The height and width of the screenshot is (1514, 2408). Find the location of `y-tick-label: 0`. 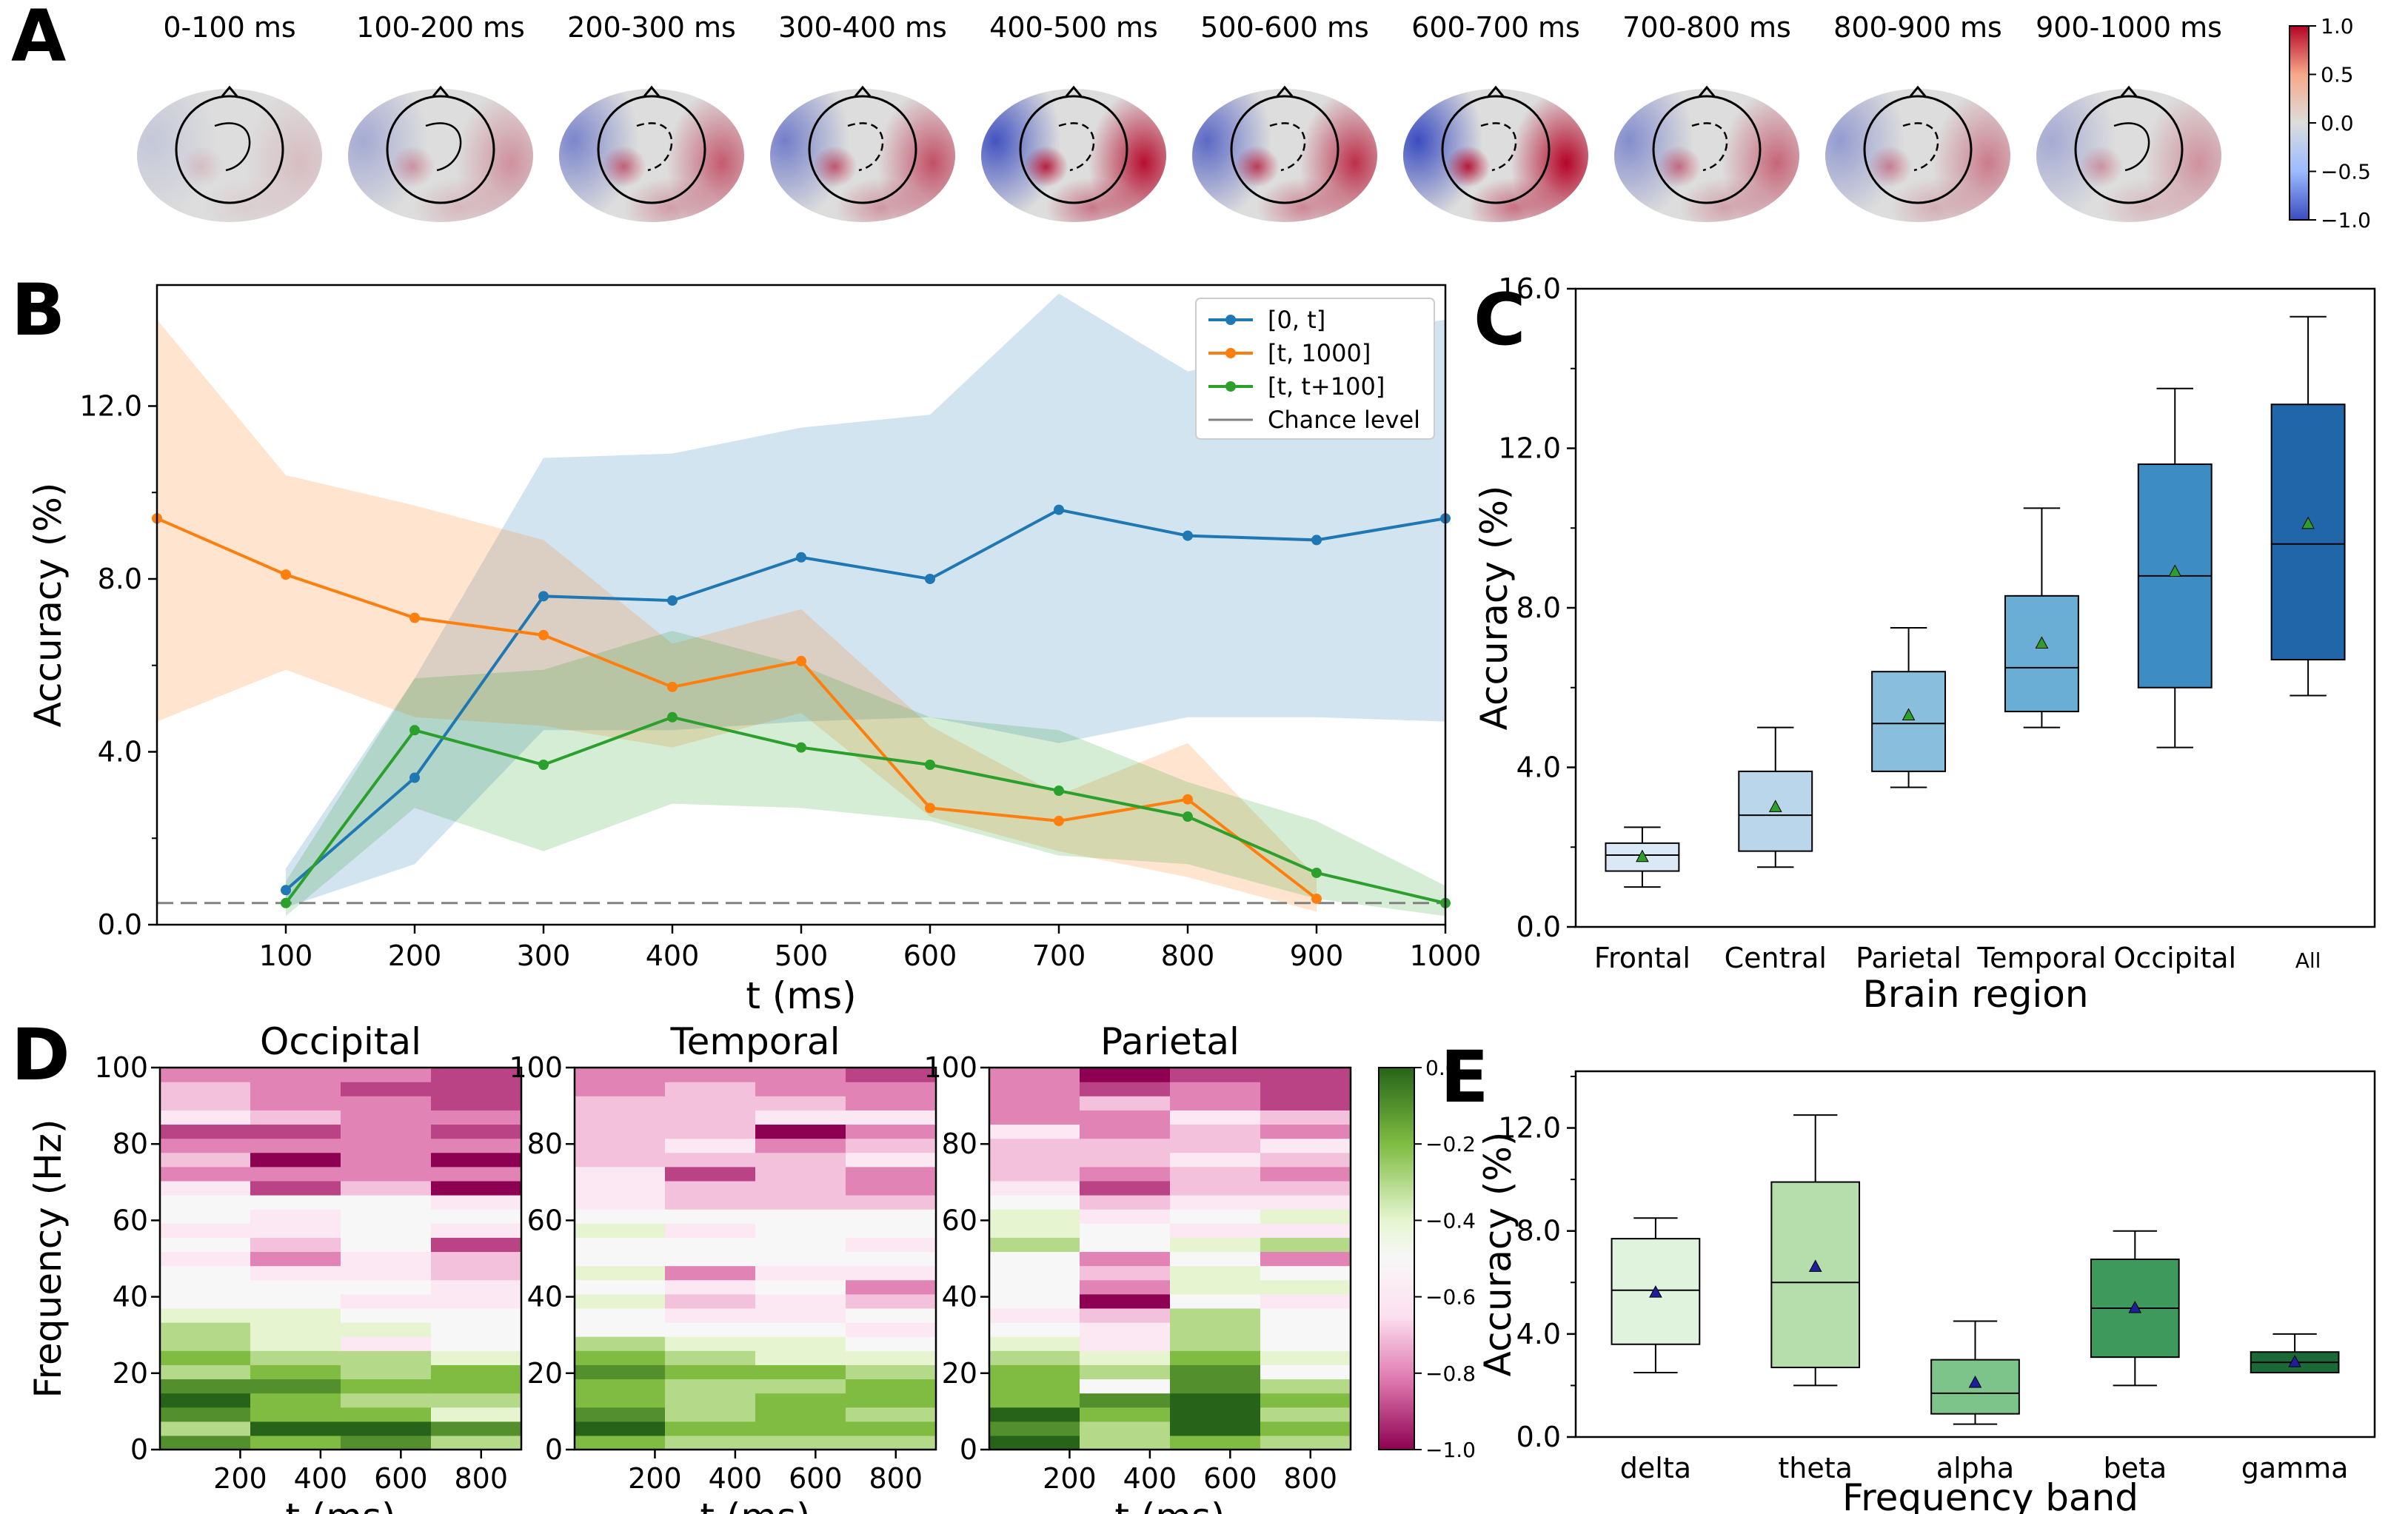

y-tick-label: 0 is located at coordinates (968, 1449).